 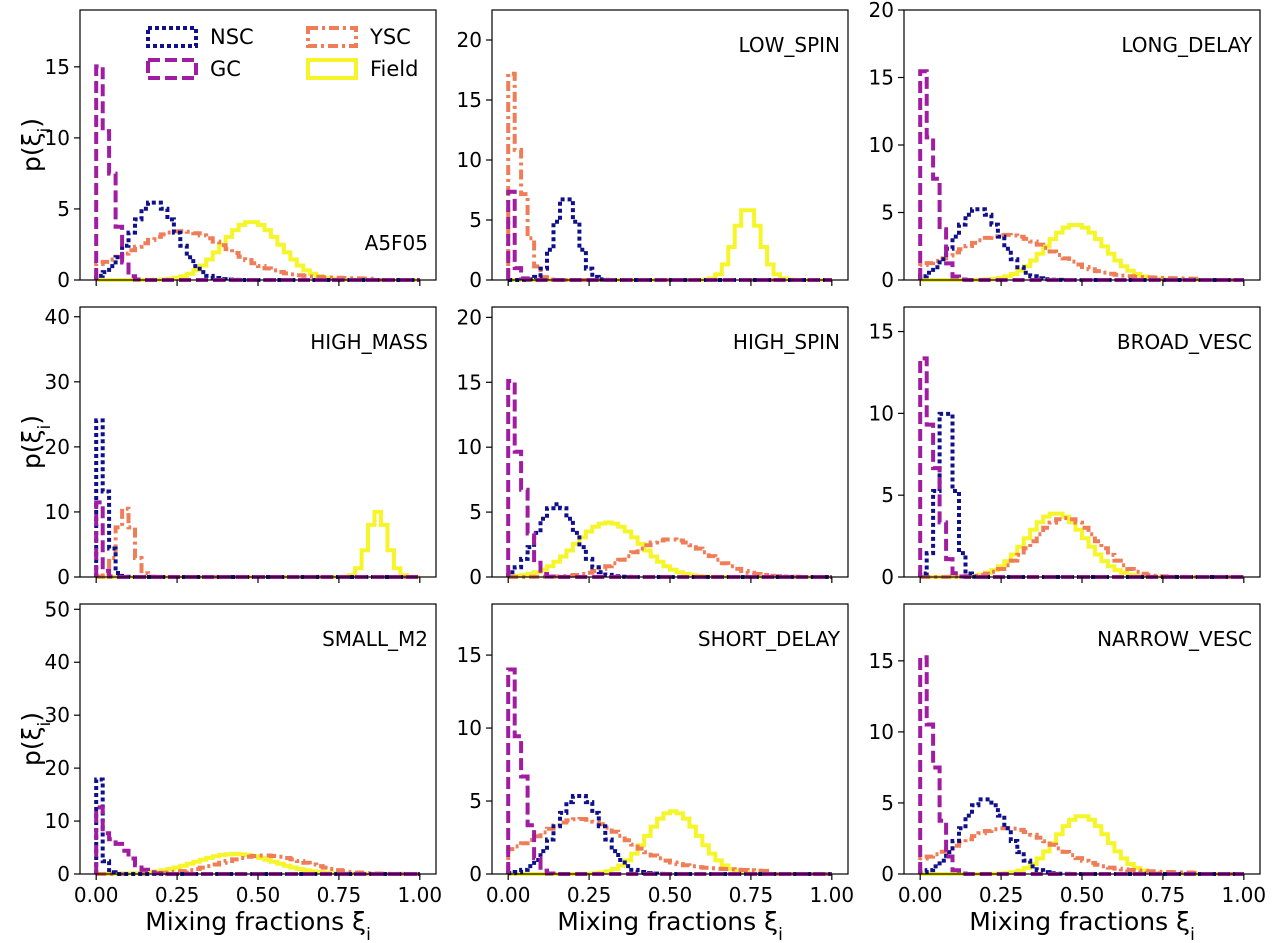 I want to click on panel-label: A5F05, so click(x=396, y=243).